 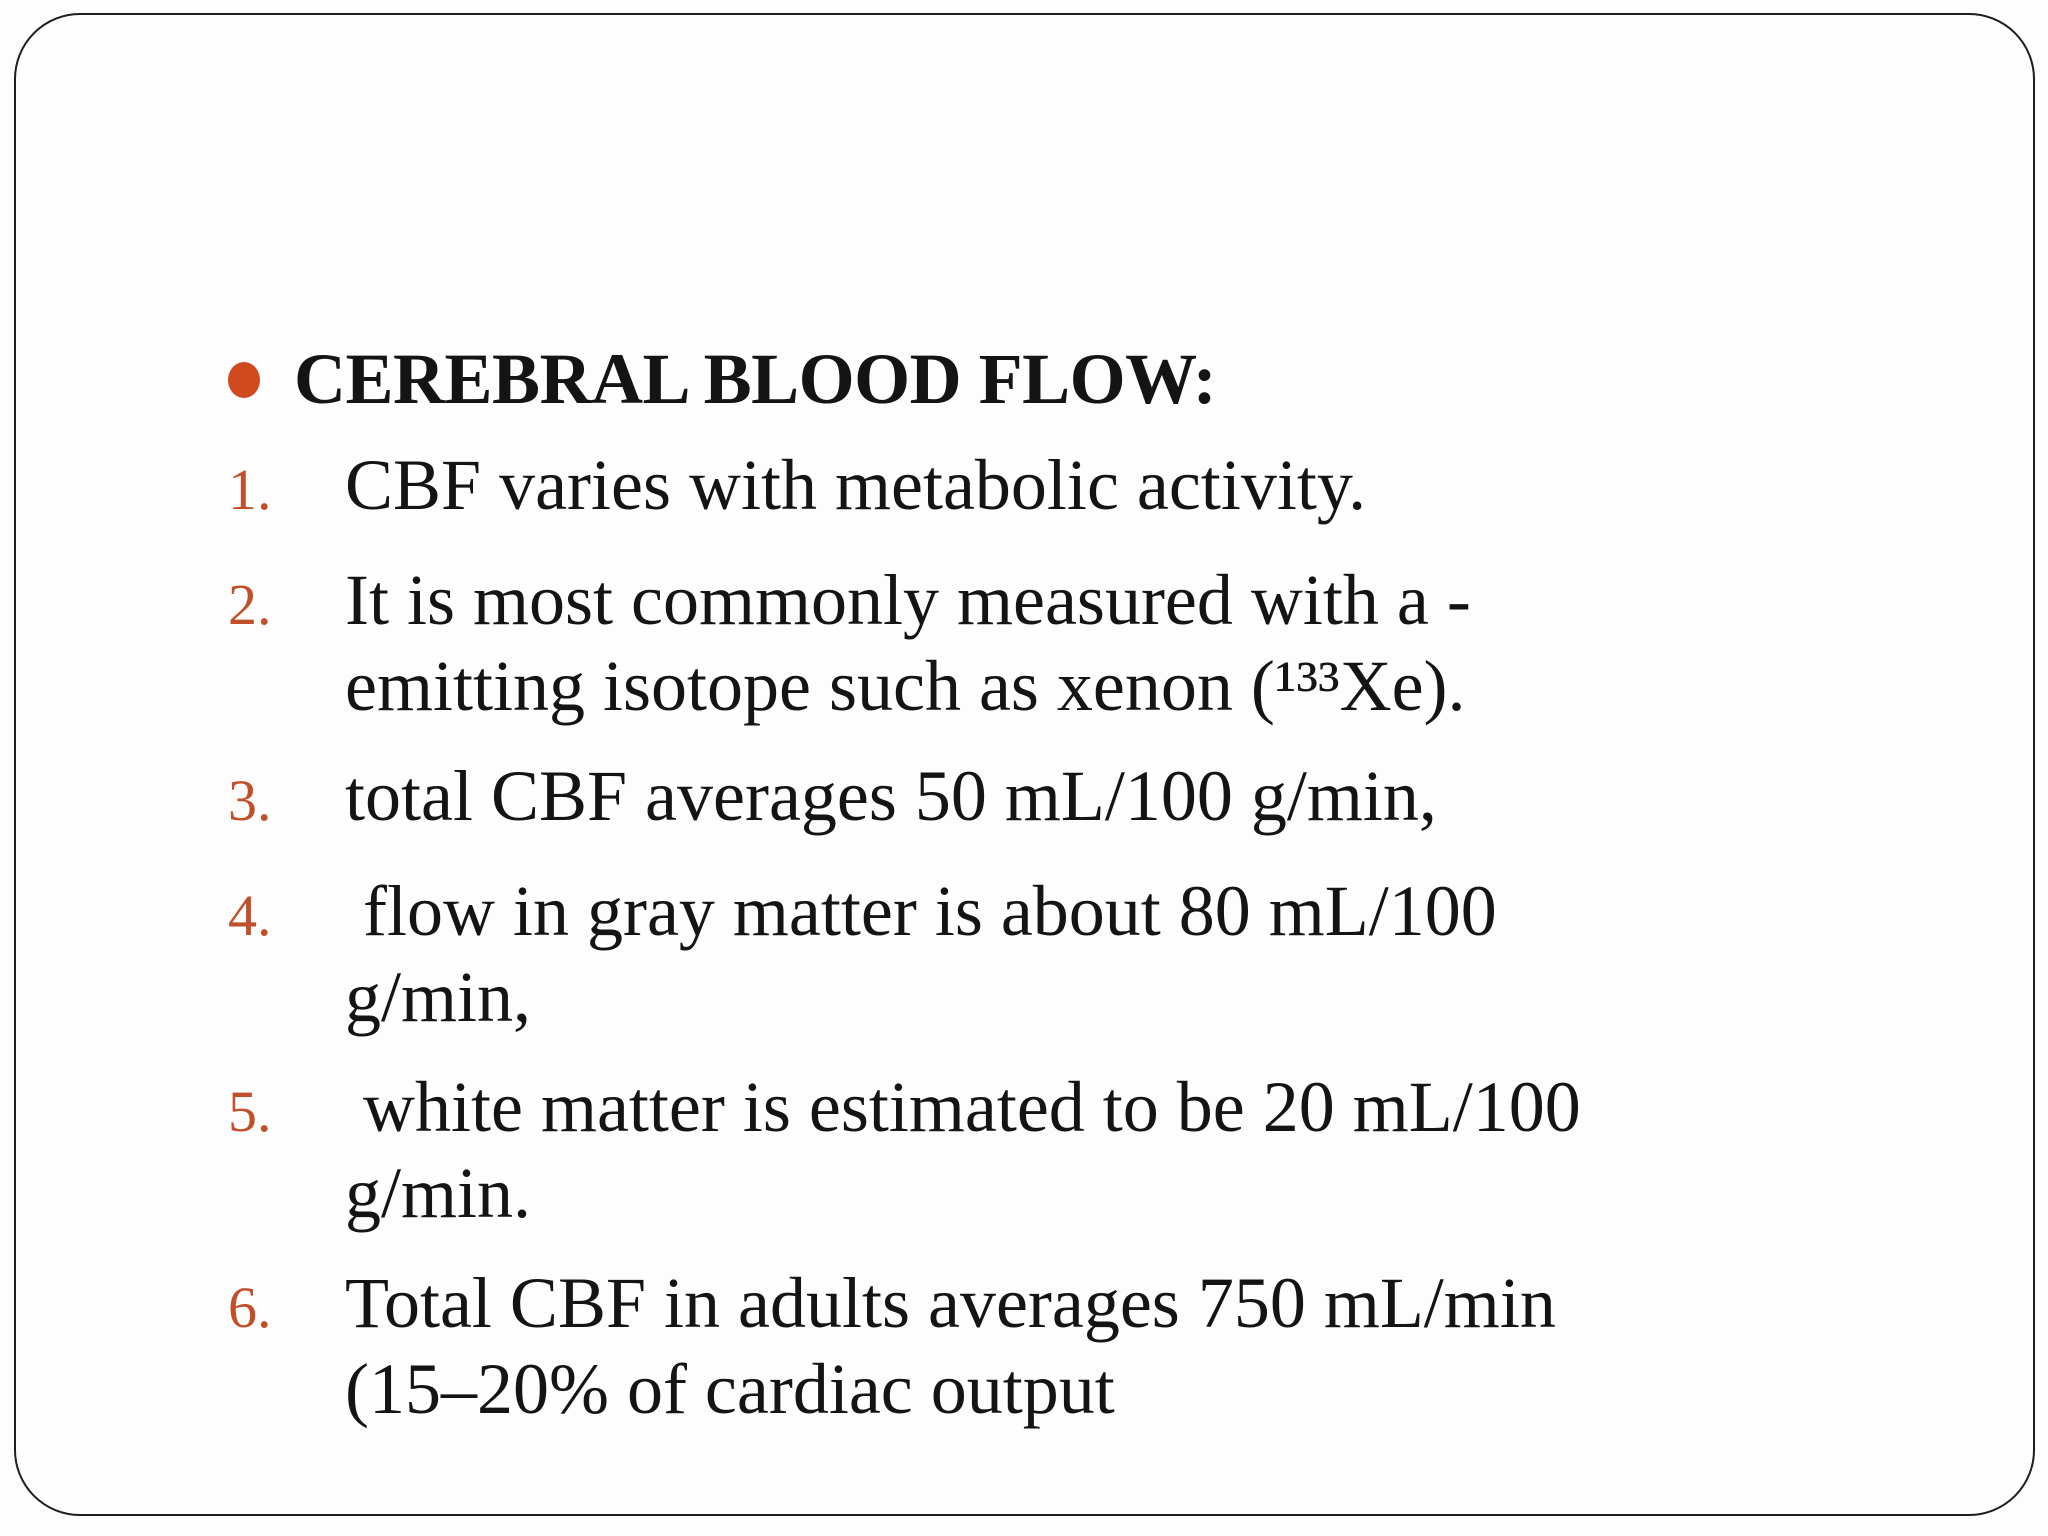 What do you see at coordinates (250, 915) in the screenshot?
I see `list-item-number: 4.` at bounding box center [250, 915].